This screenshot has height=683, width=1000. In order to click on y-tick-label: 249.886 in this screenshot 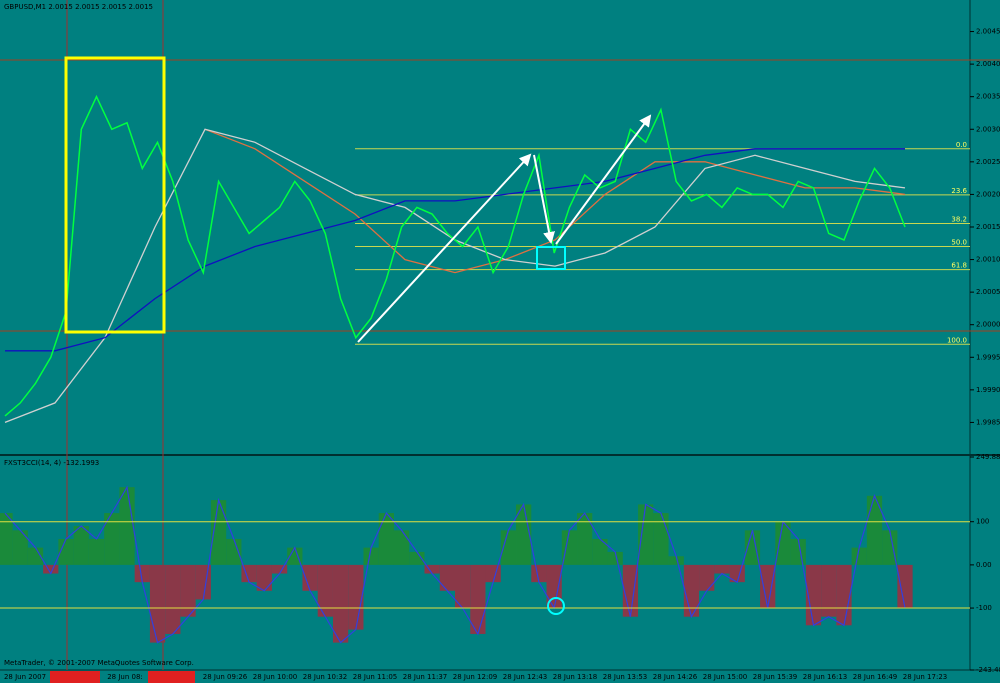, I will do `click(988, 457)`.